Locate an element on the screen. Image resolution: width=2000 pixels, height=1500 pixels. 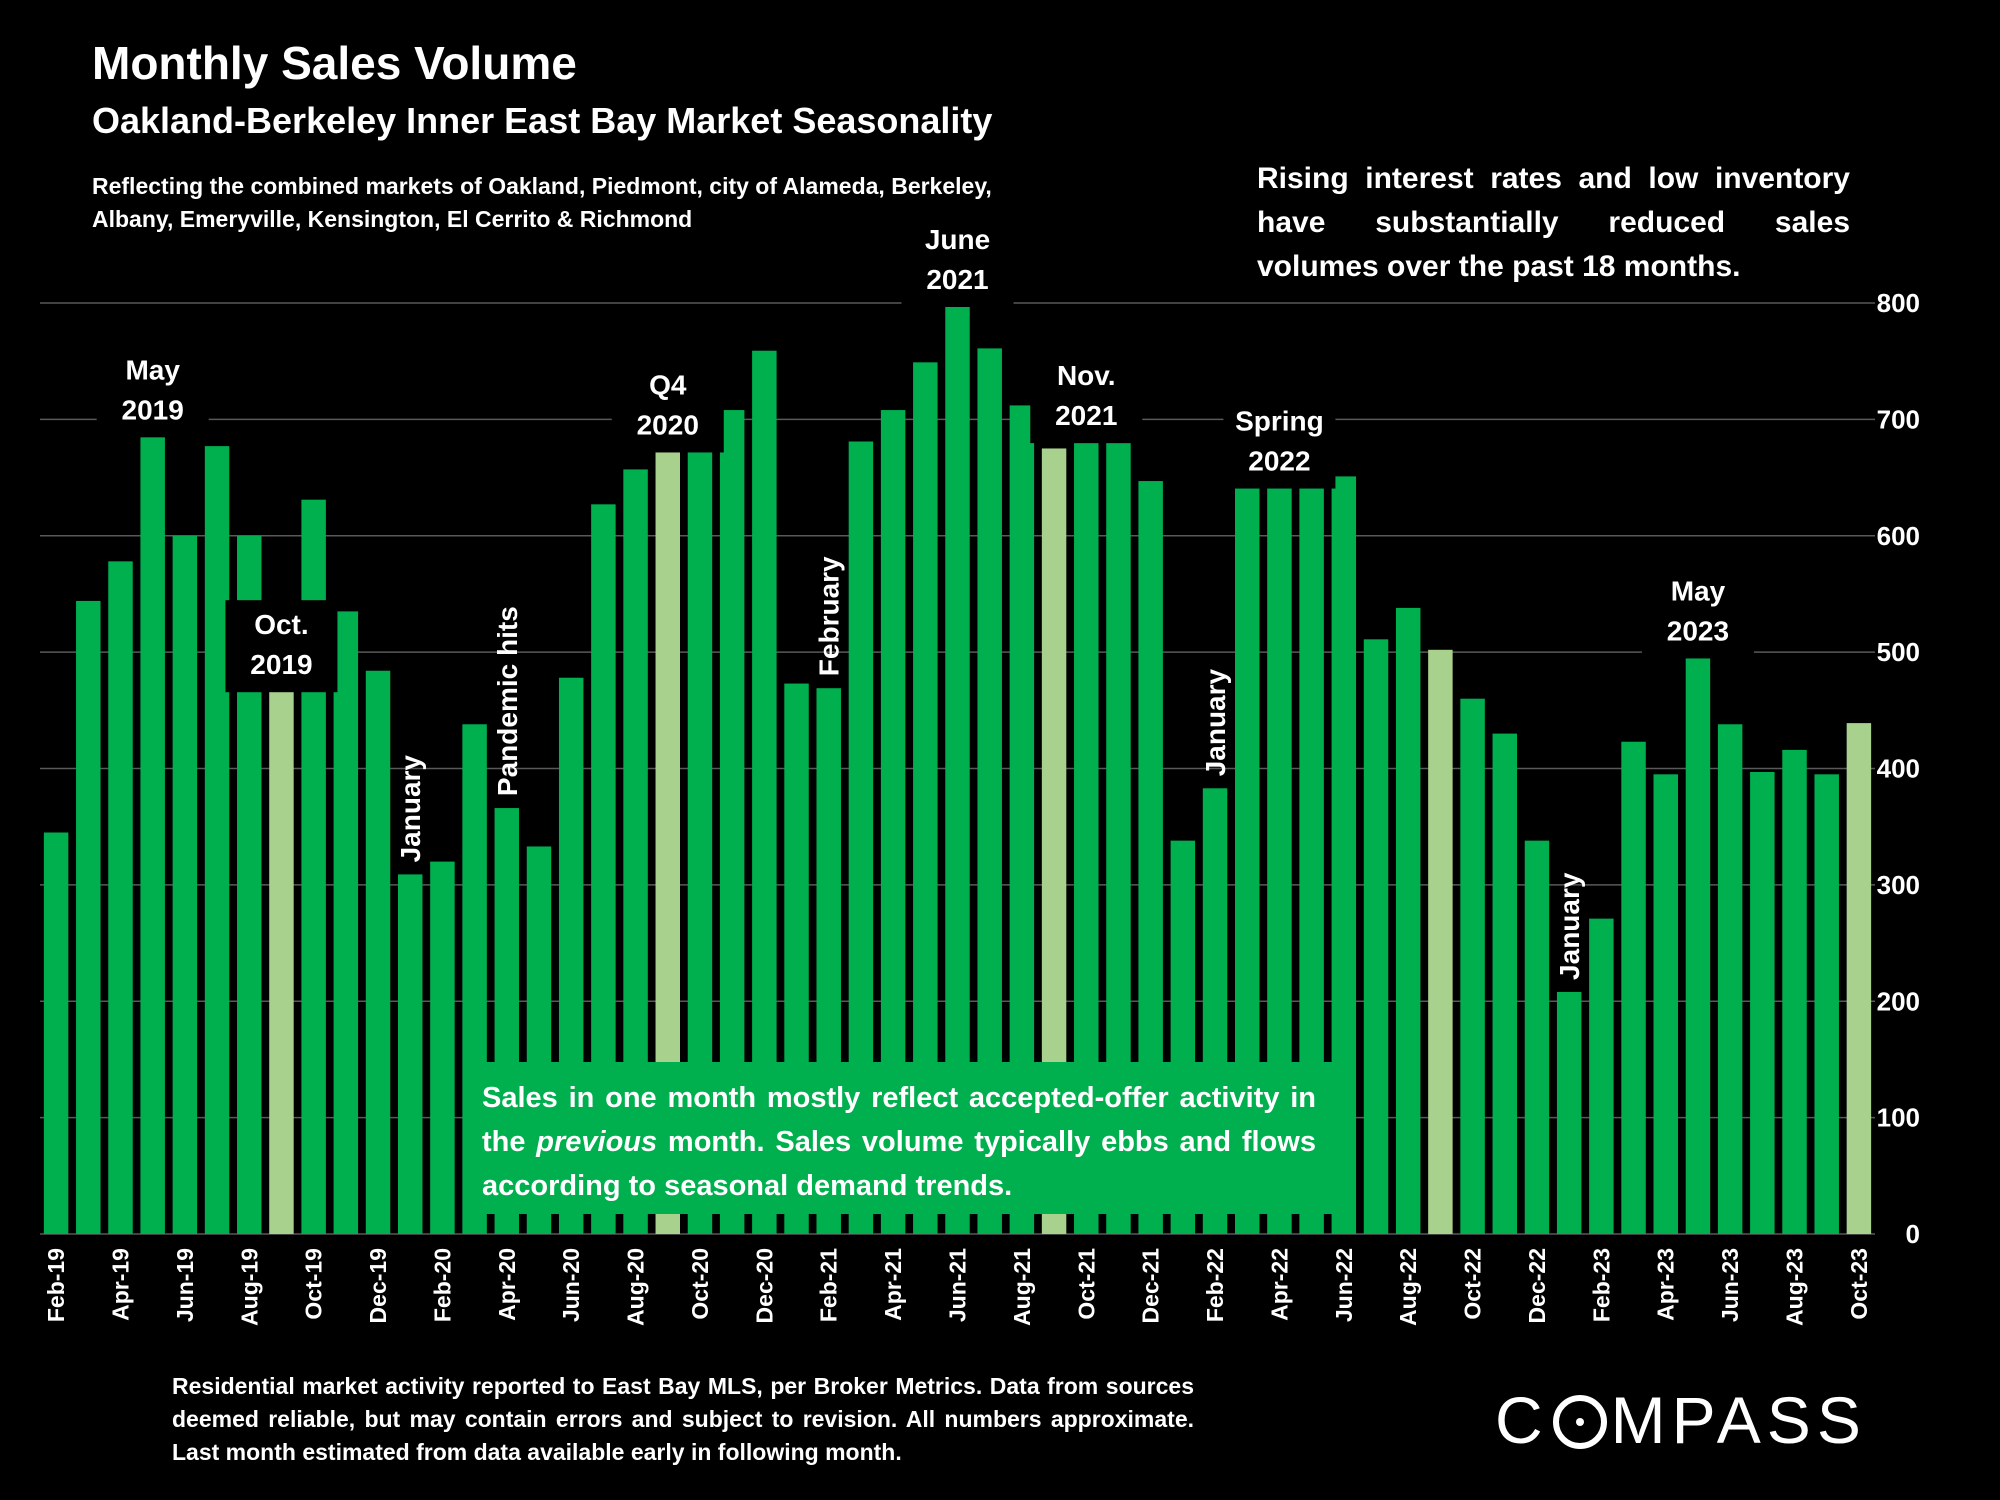
x-tick-label: Jun-22 is located at coordinates (1344, 1285).